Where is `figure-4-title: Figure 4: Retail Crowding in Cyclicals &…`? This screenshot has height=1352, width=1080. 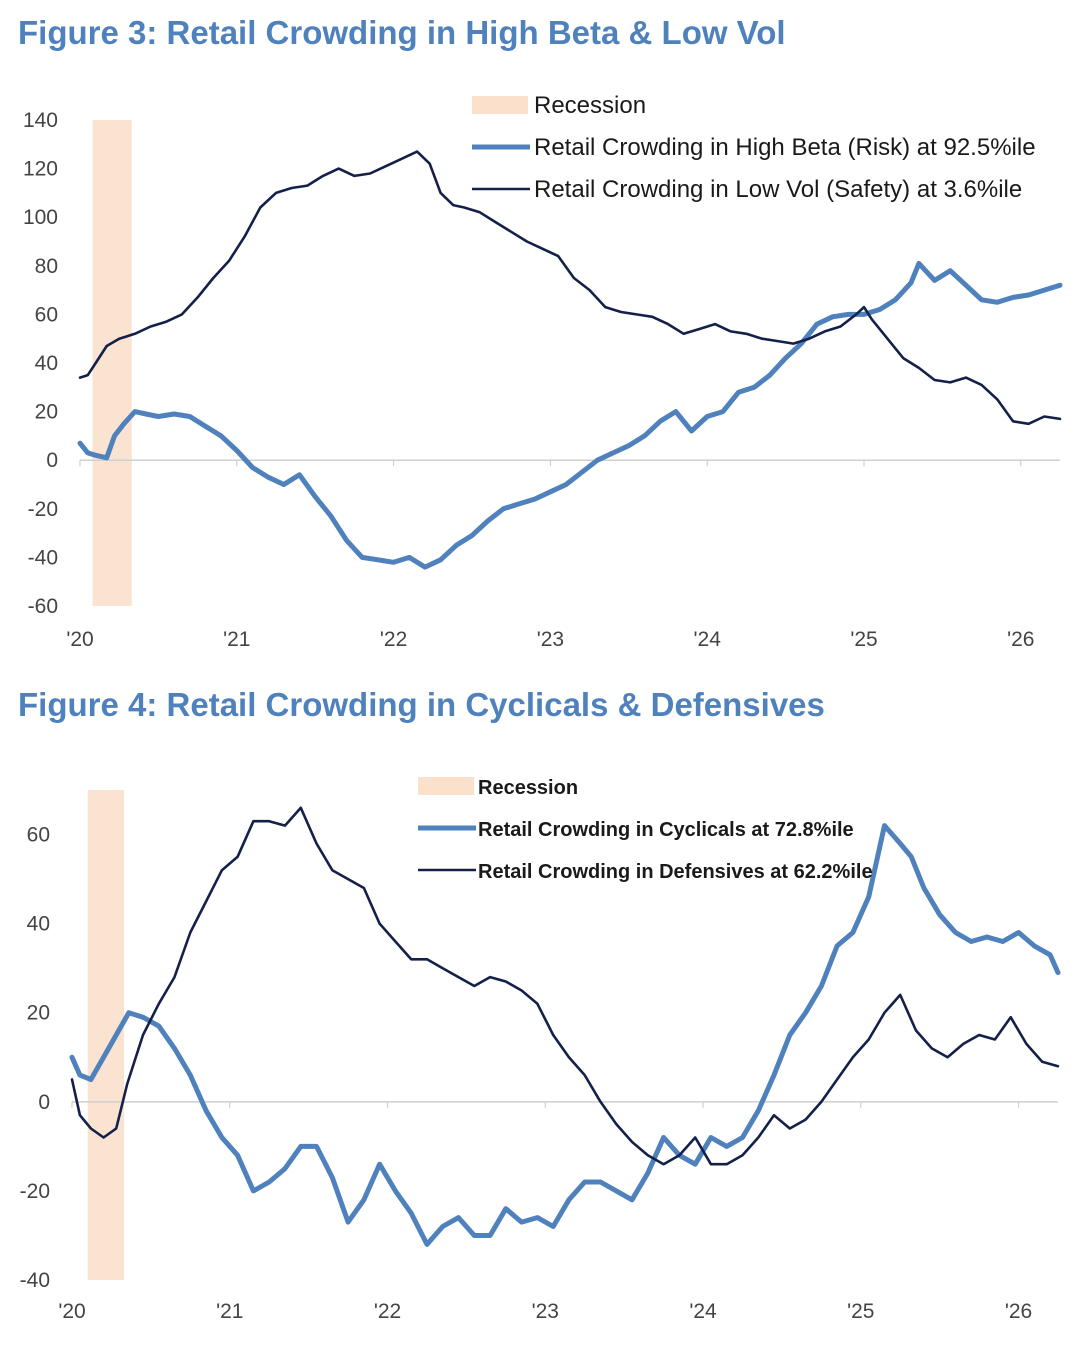 figure-4-title: Figure 4: Retail Crowding in Cyclicals &… is located at coordinates (421, 704).